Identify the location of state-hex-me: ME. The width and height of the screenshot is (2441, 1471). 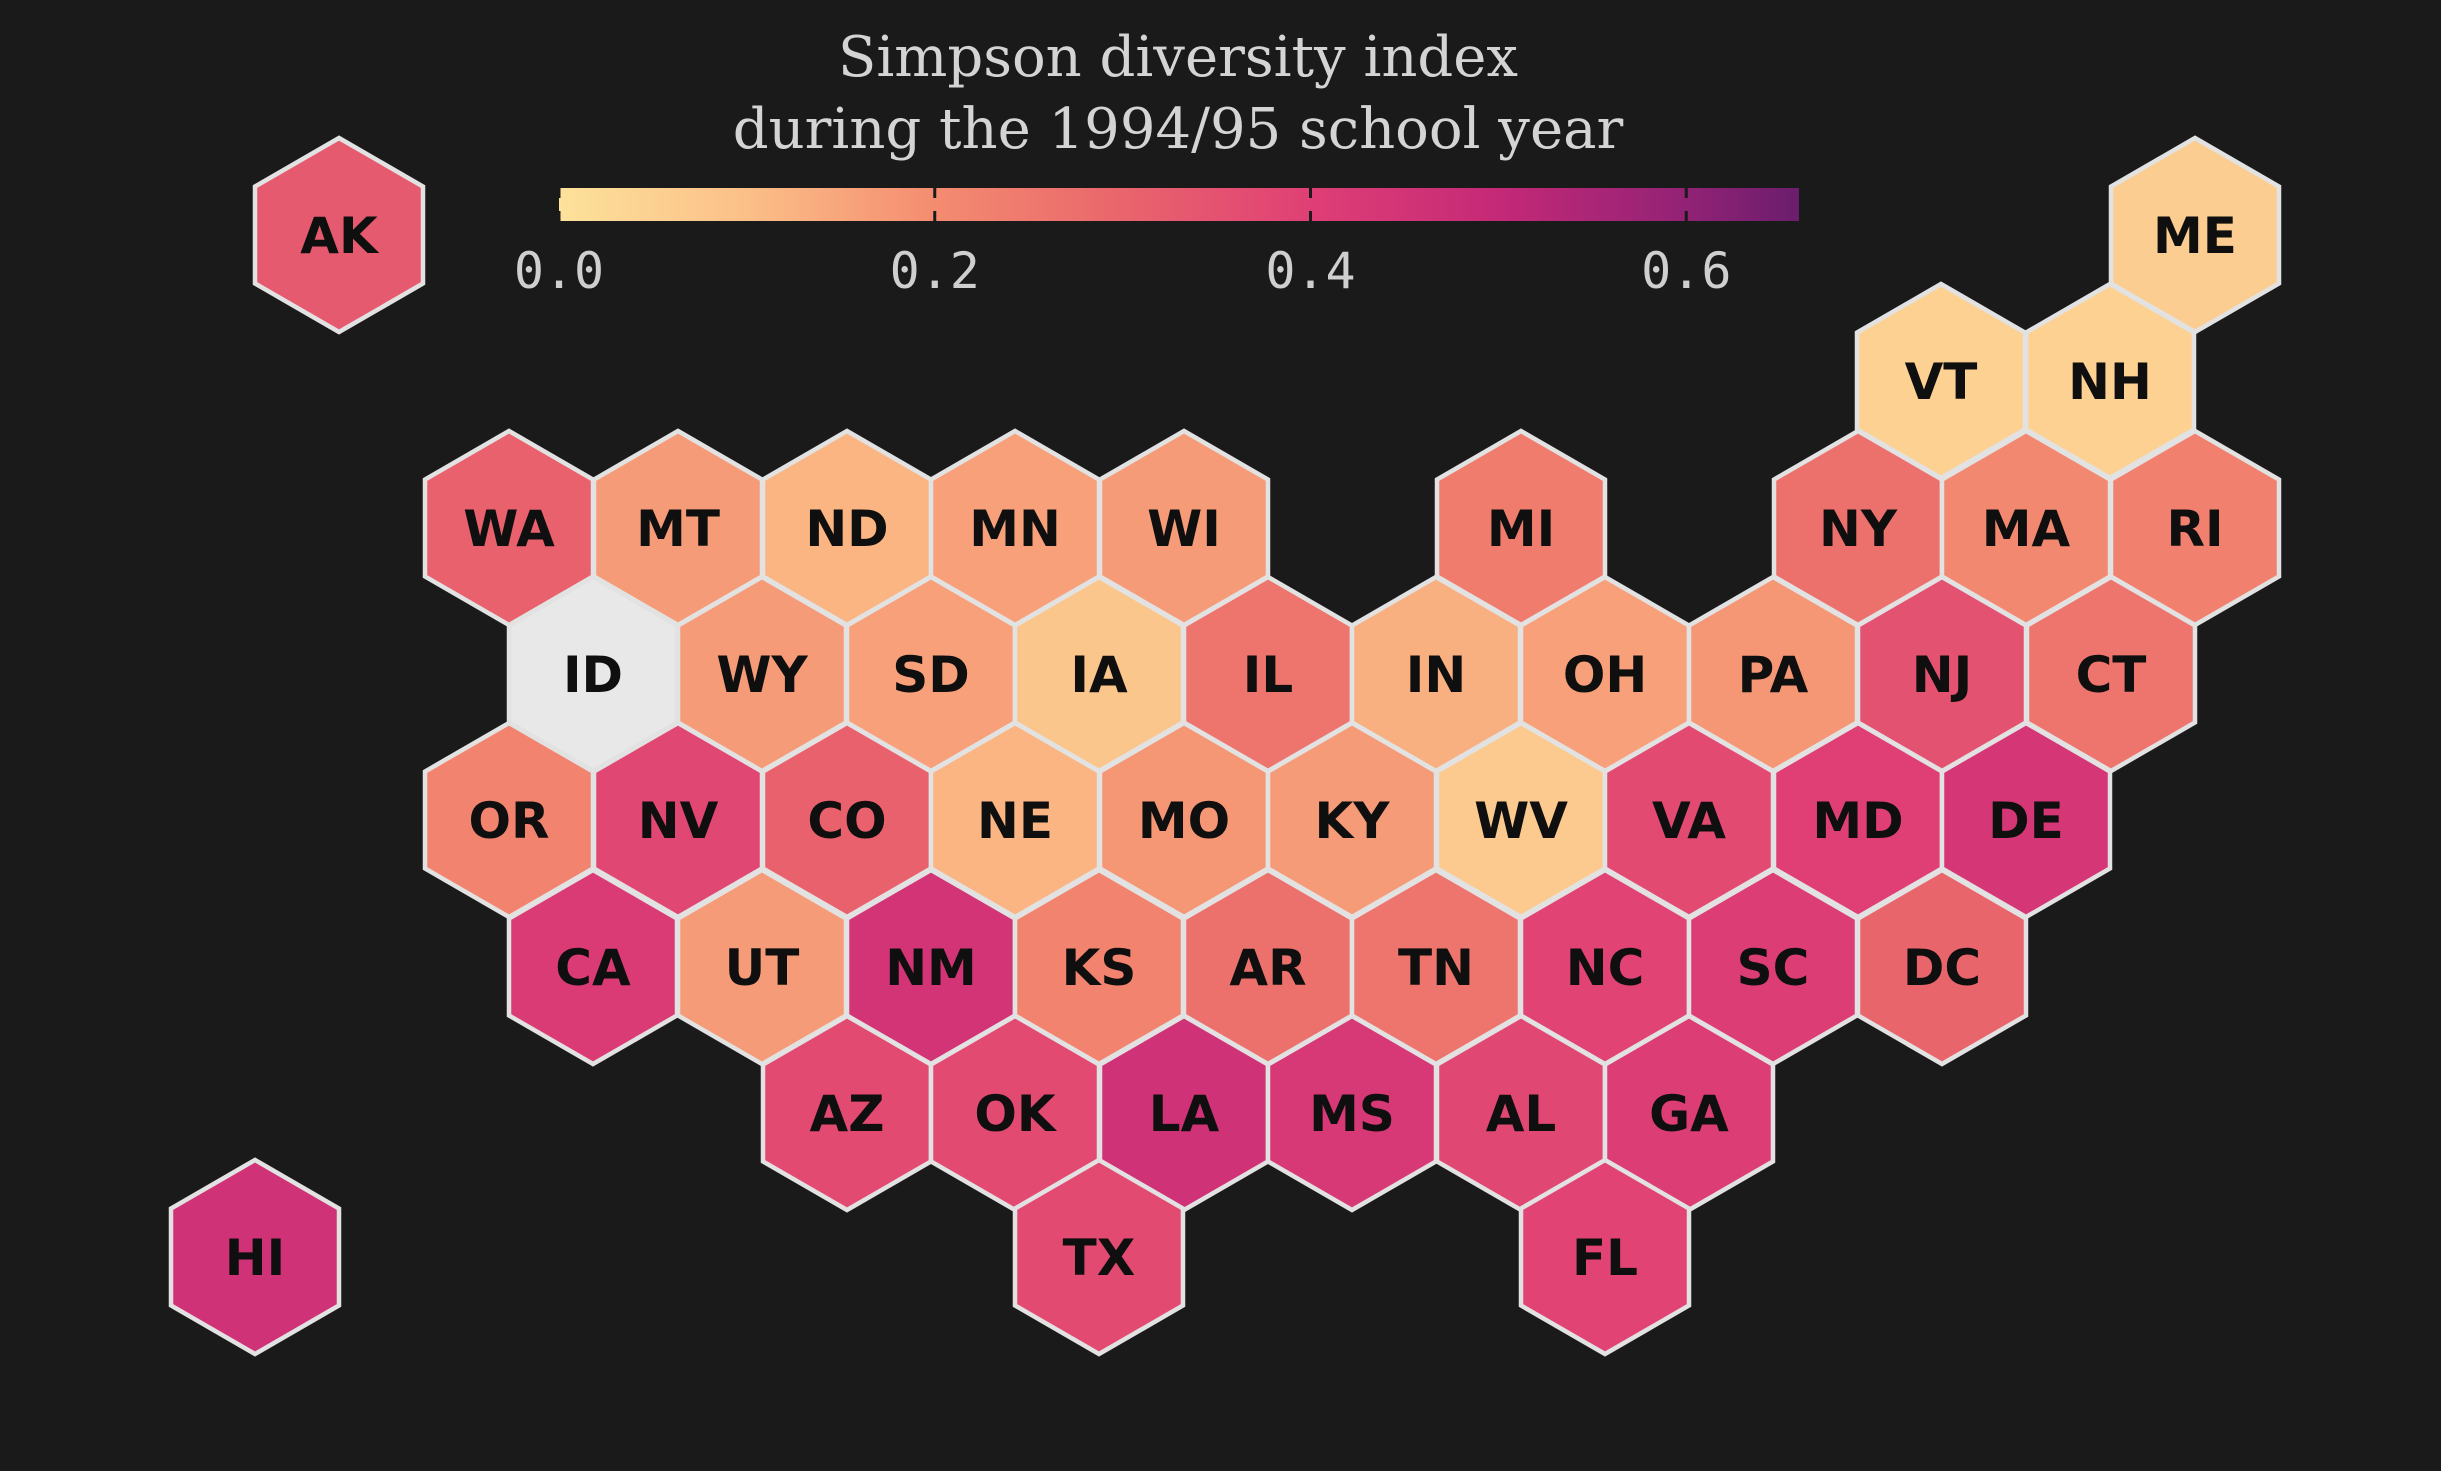
(2195, 235).